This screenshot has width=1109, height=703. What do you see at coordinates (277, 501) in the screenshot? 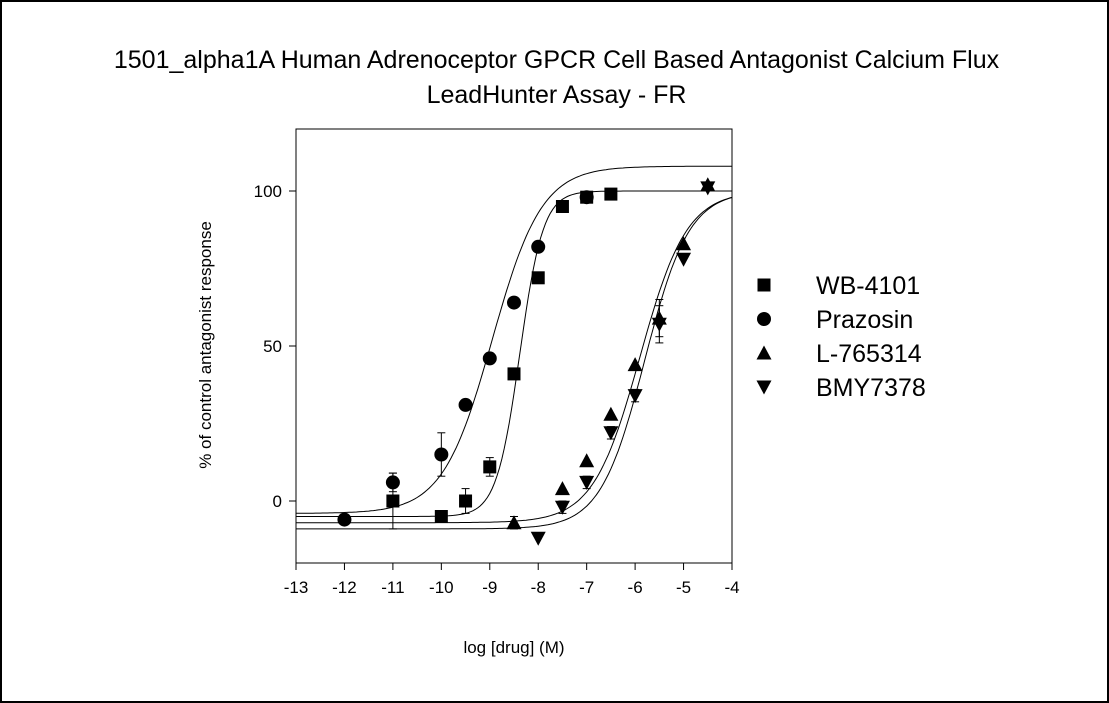
I see `y-tick-label: 0` at bounding box center [277, 501].